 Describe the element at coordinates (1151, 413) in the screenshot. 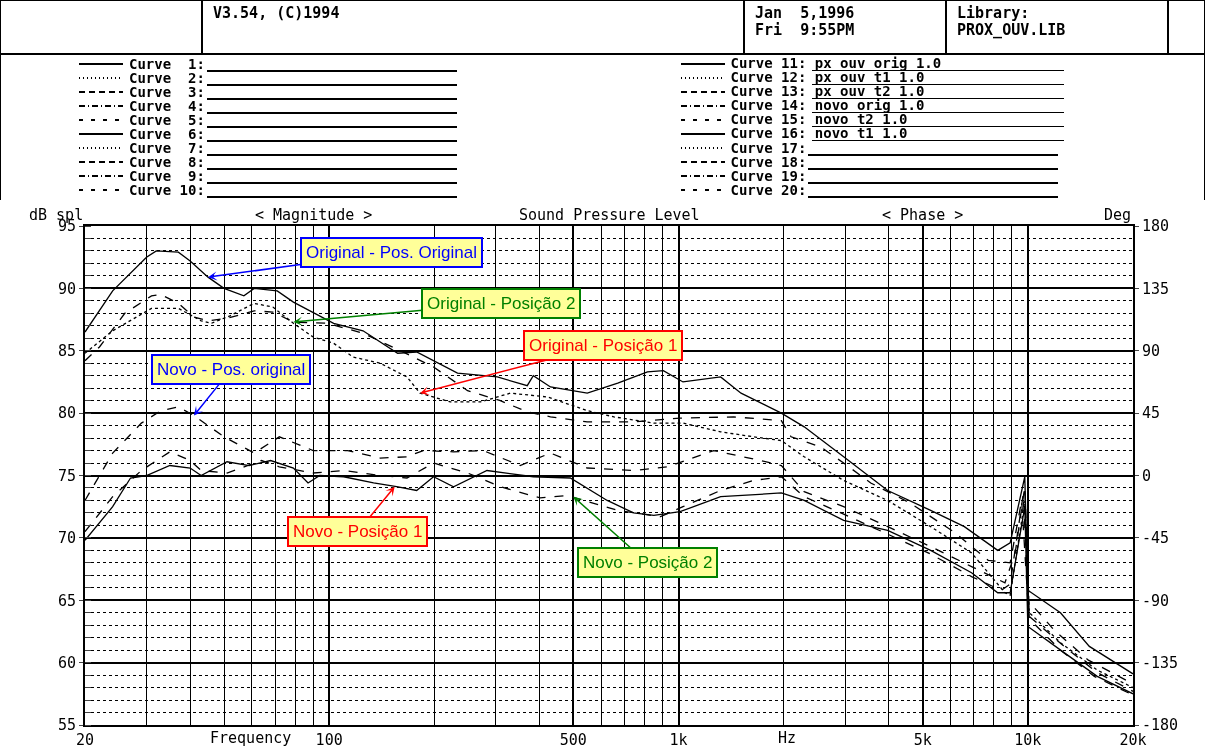

I see `y2-tick-label: 45` at that location.